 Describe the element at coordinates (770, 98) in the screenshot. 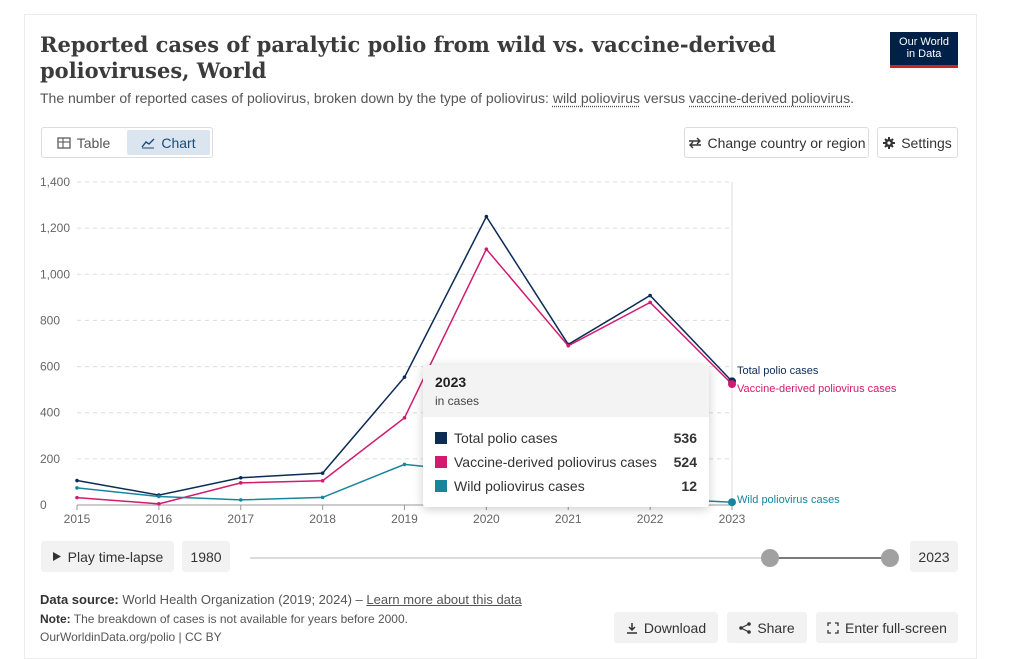

I see `vaccine-derived-poliovirus-link: vaccine-derived poliovirus` at that location.